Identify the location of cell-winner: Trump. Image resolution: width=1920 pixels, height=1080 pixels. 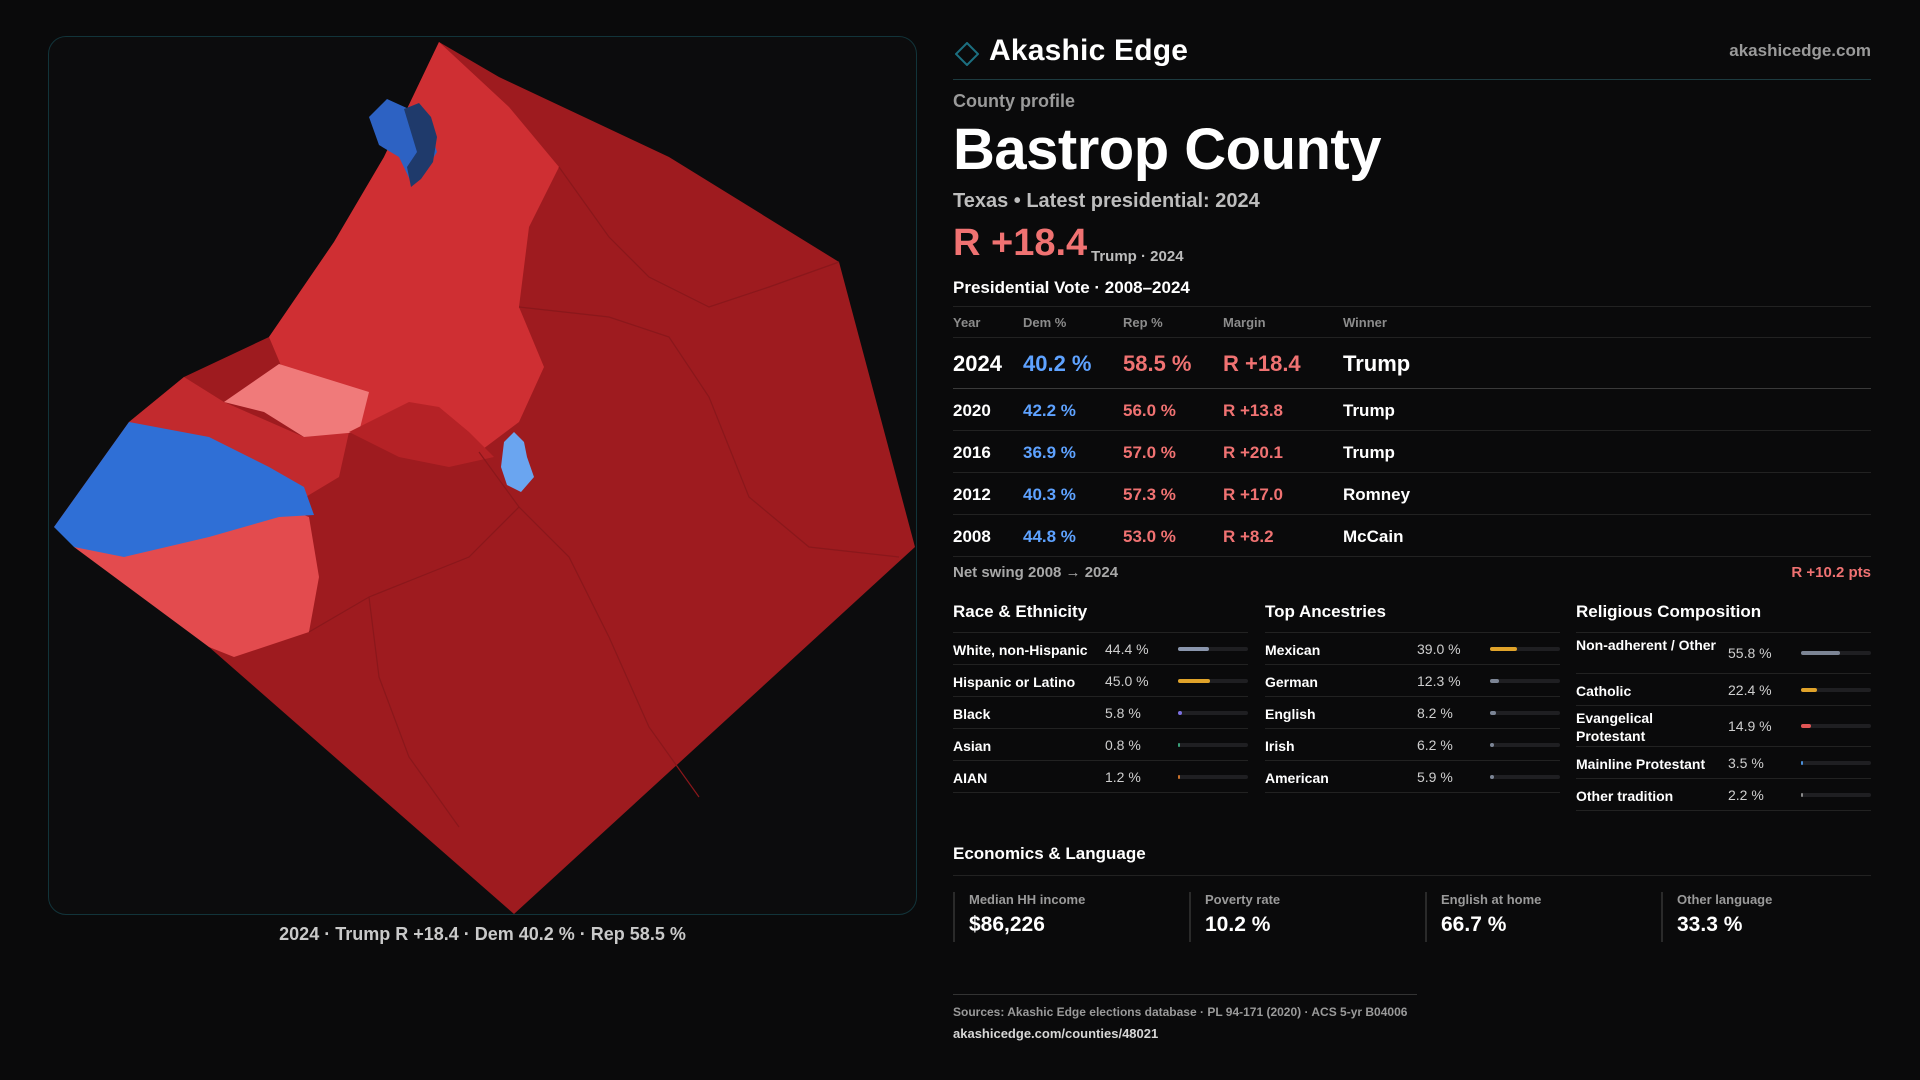
(1369, 452).